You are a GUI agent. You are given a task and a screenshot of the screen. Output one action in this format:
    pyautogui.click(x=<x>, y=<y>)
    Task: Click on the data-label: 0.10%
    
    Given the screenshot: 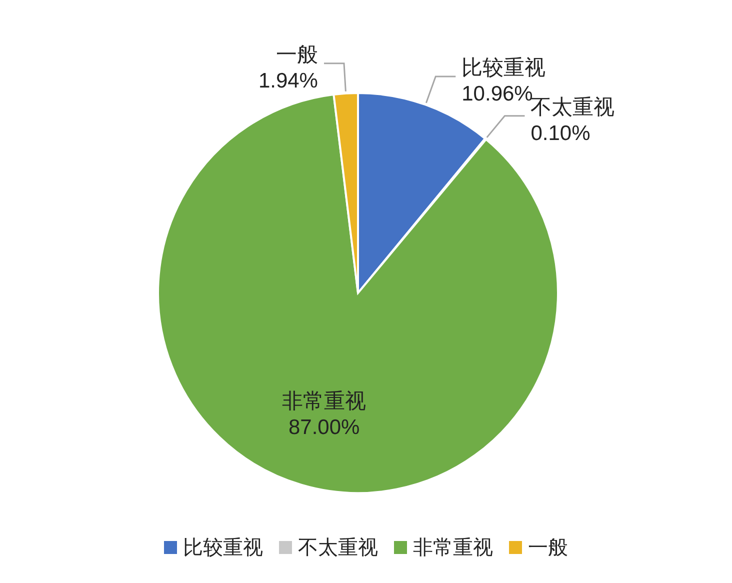 What is the action you would take?
    pyautogui.click(x=560, y=133)
    